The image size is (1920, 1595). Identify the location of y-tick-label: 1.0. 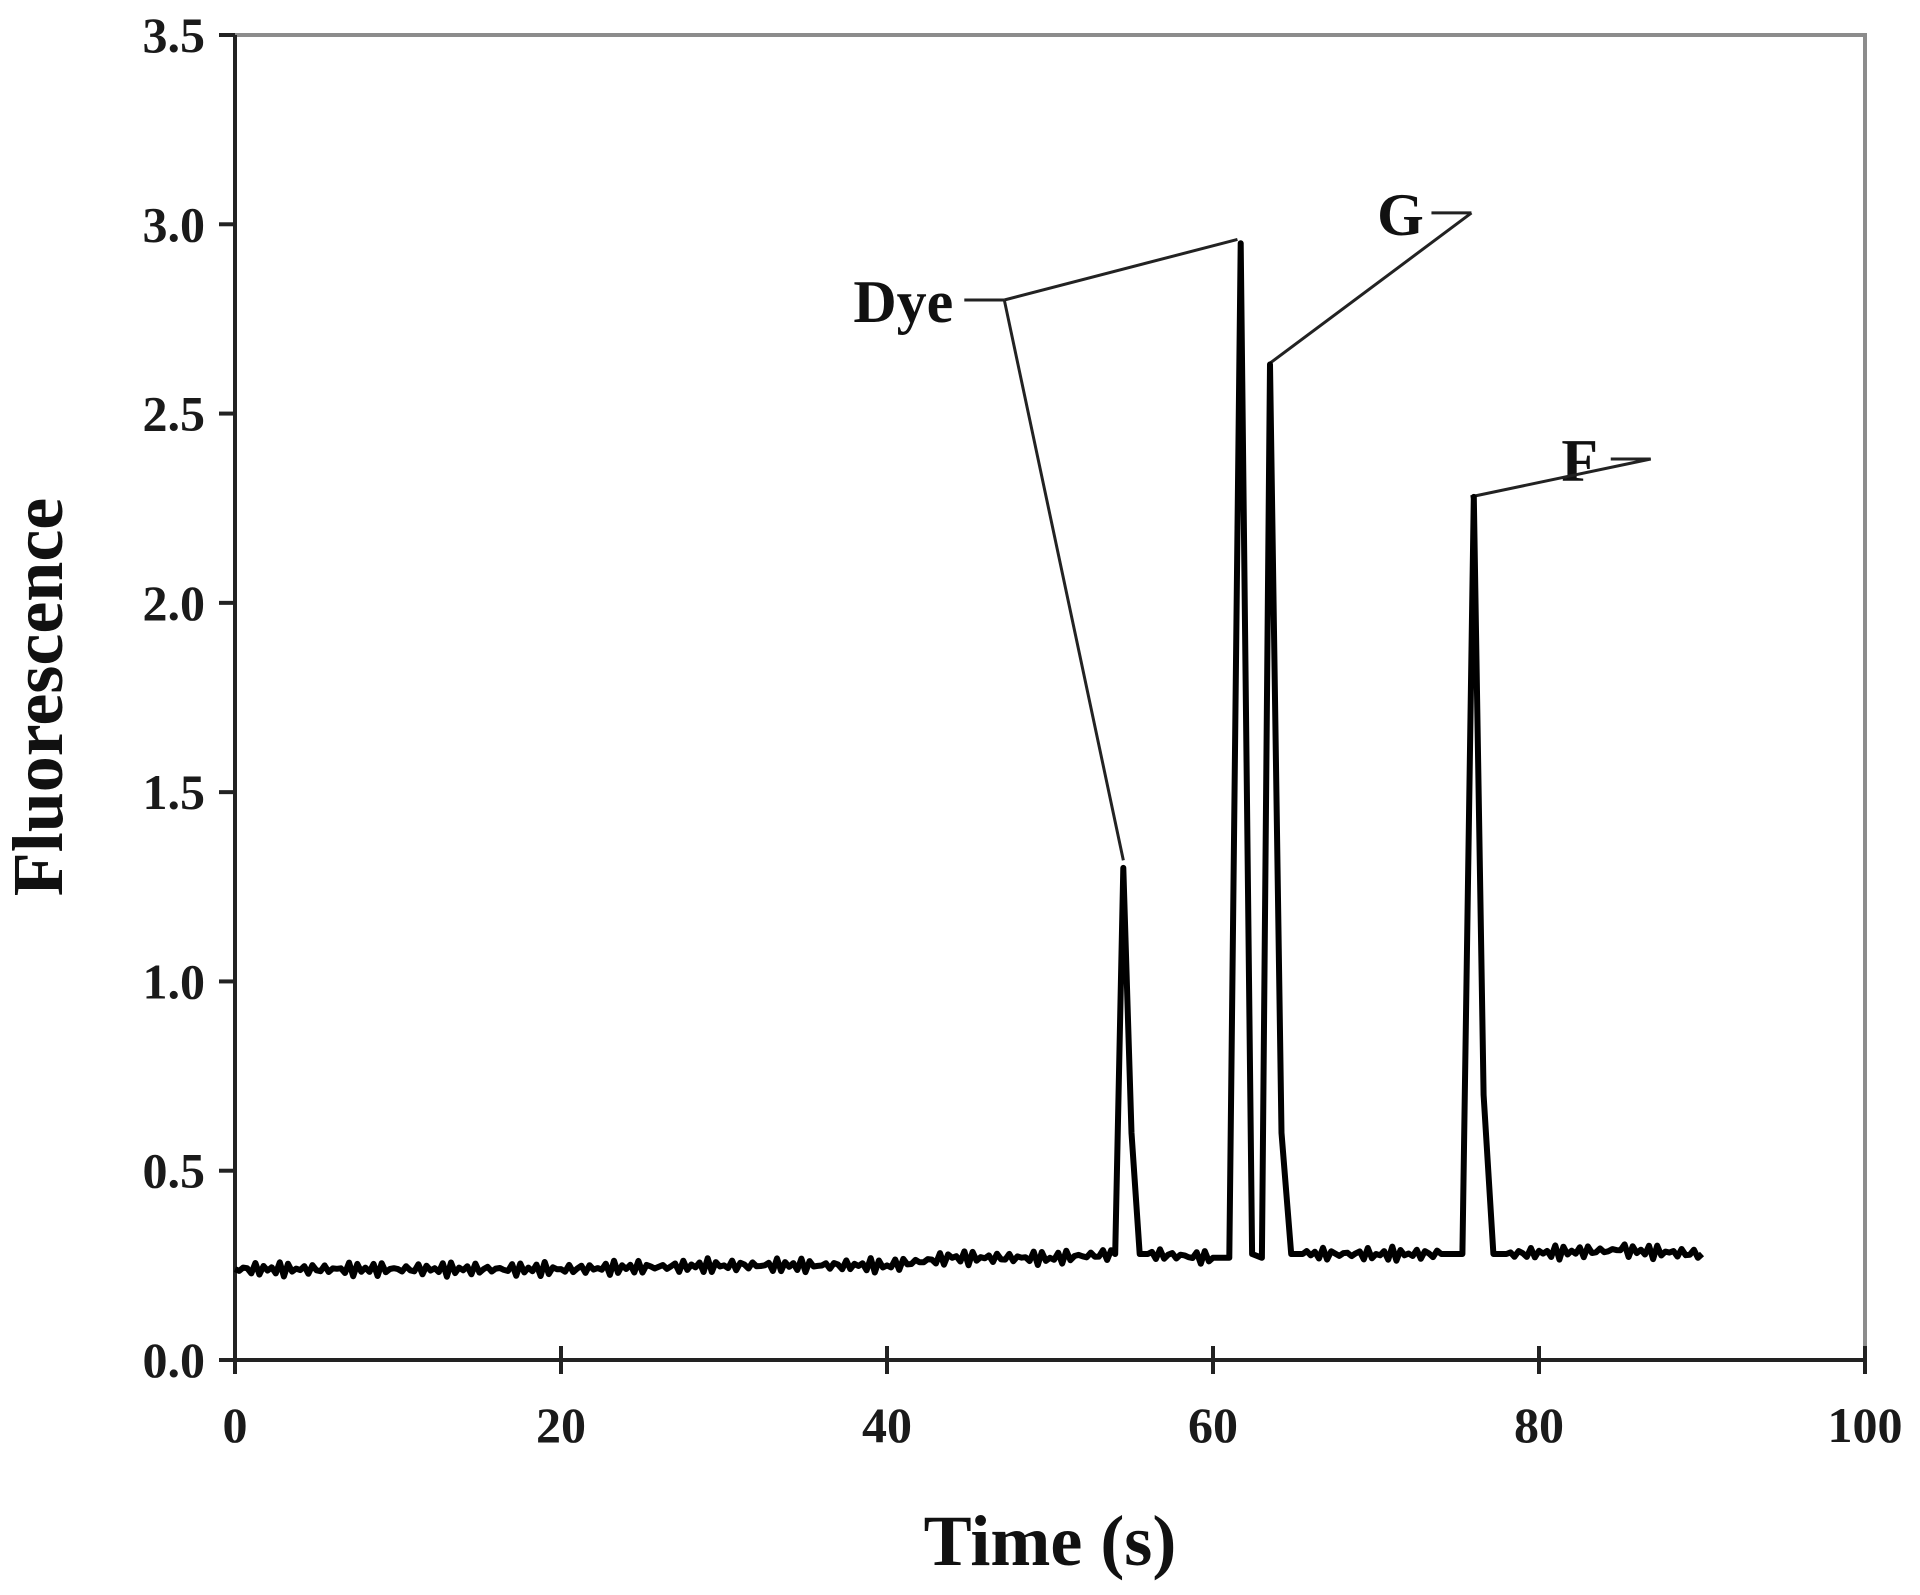
(174, 981).